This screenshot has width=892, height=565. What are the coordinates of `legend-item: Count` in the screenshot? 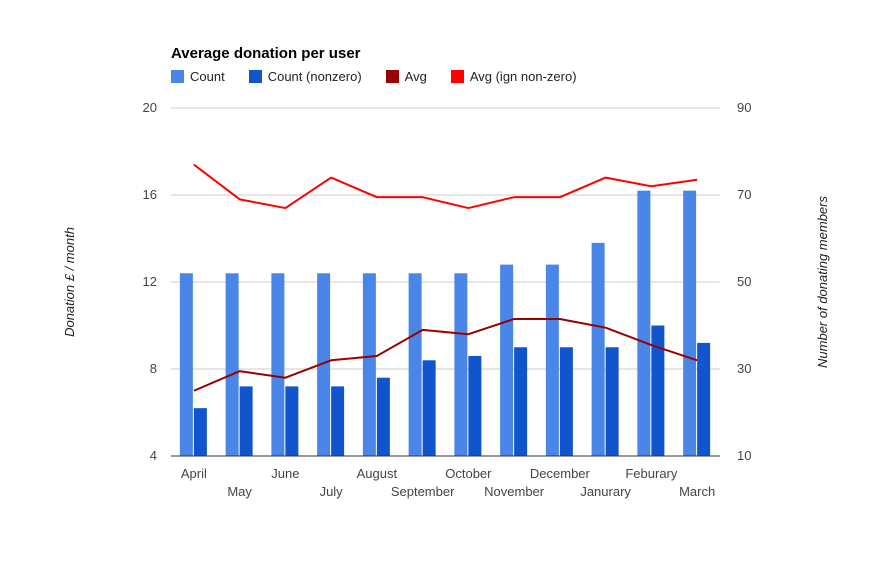 It's located at (198, 76).